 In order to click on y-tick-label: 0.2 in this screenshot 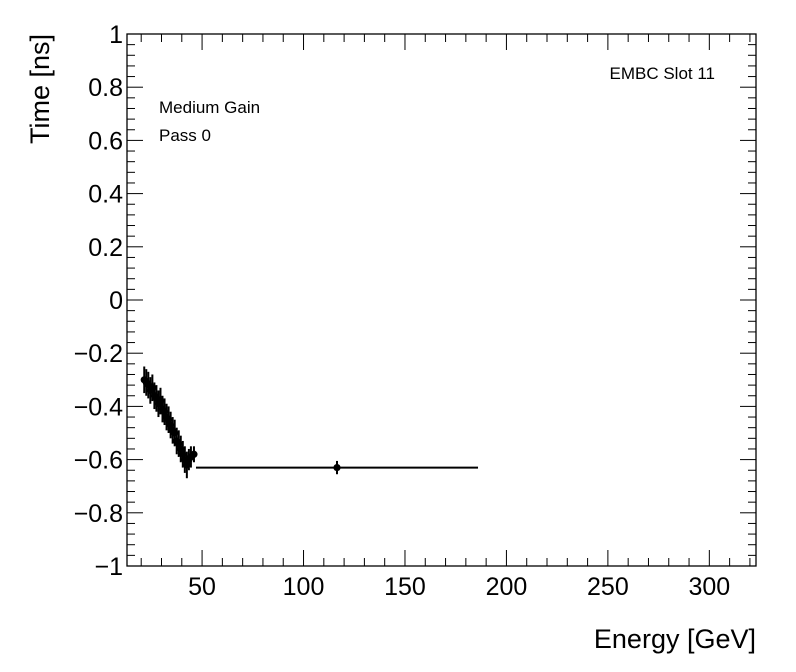, I will do `click(105, 248)`.